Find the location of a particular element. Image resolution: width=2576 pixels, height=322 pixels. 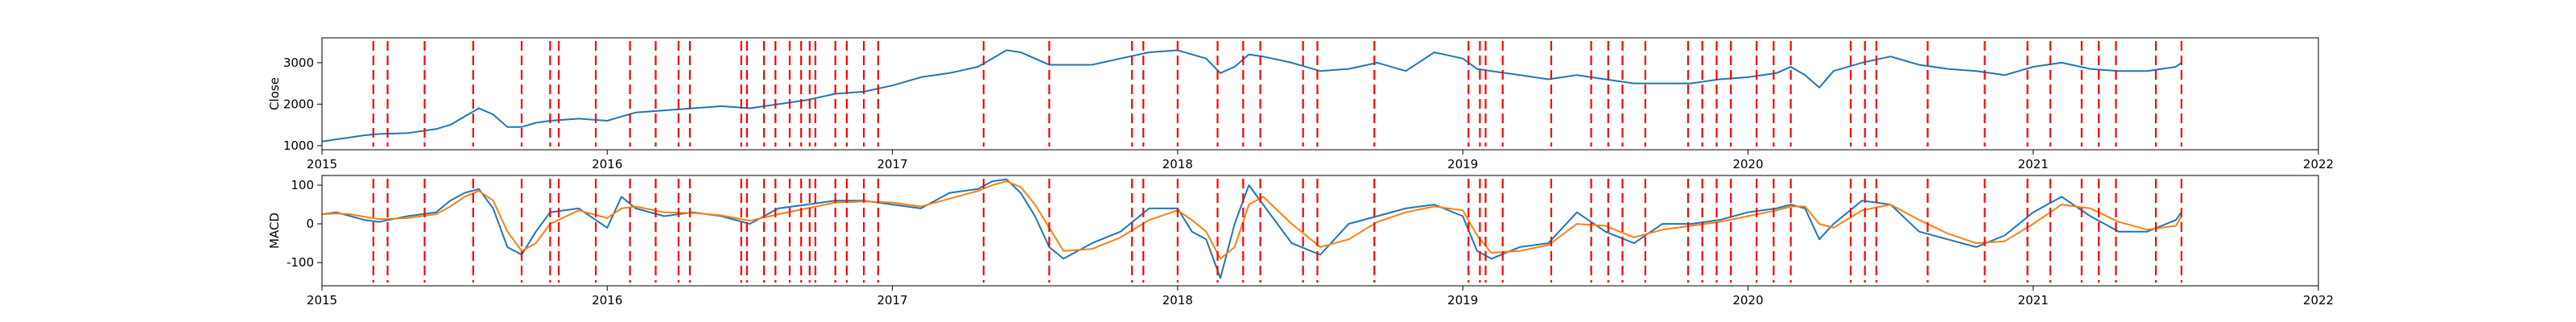

y-tick-label: 3000 is located at coordinates (298, 63).